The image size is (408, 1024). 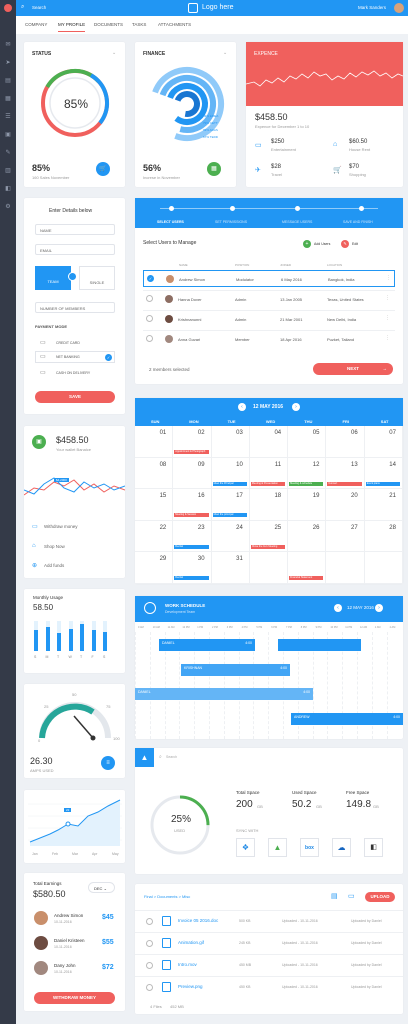 What do you see at coordinates (338, 608) in the screenshot?
I see `prev-arrow-icon: ‹` at bounding box center [338, 608].